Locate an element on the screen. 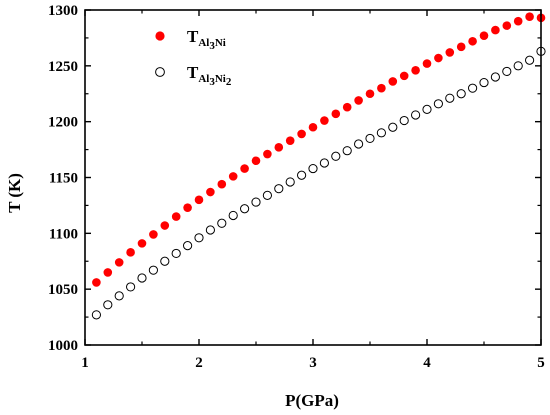 The image size is (550, 415). y-tick-label: 1300 is located at coordinates (63, 11).